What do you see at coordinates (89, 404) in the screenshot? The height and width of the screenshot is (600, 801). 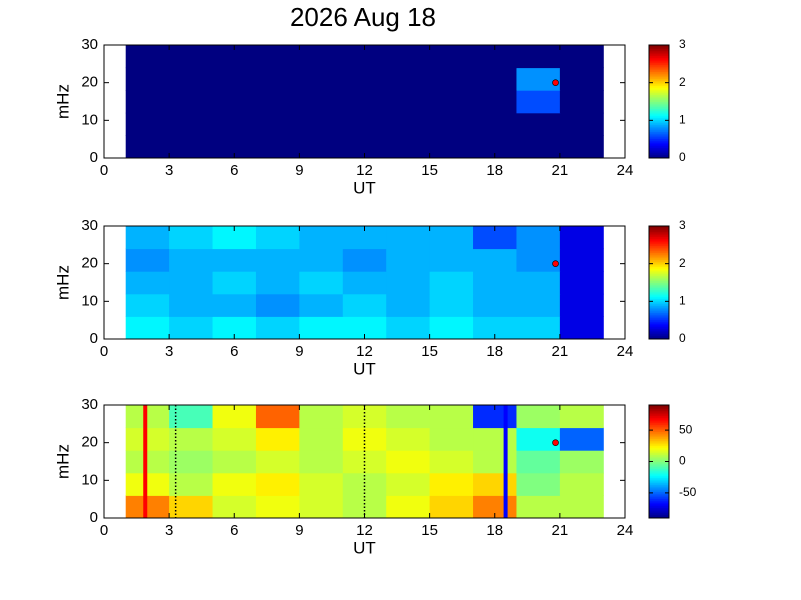 I see `y-tick-label: 30` at bounding box center [89, 404].